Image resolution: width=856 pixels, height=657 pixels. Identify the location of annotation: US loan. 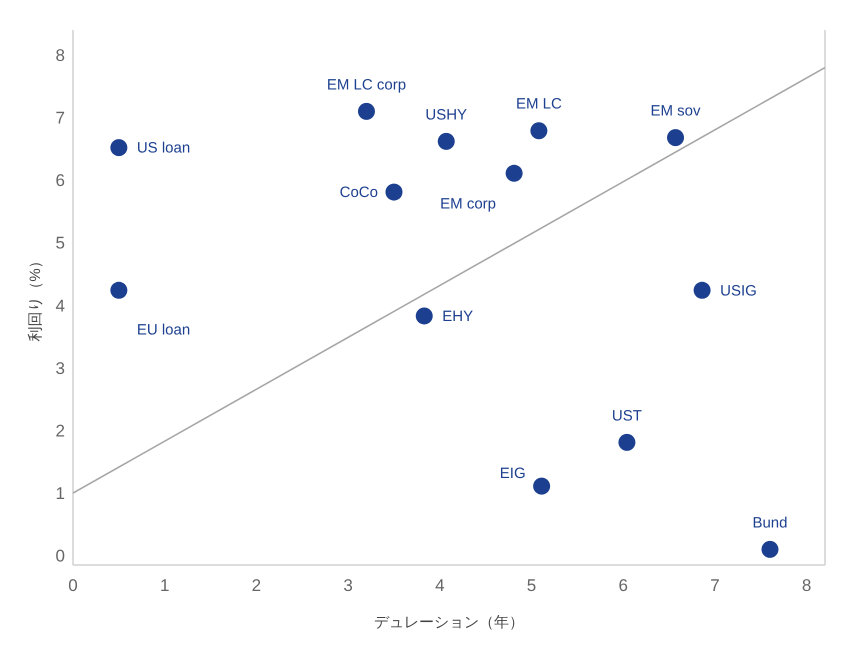
(163, 148).